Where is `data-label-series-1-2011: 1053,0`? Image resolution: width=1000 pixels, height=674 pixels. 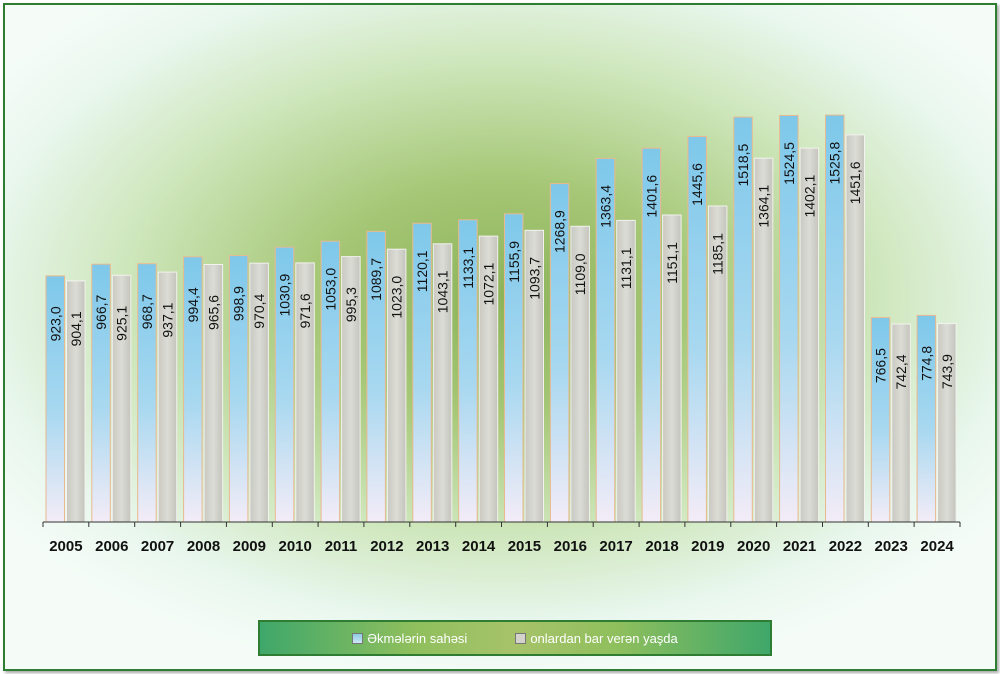 data-label-series-1-2011: 1053,0 is located at coordinates (330, 289).